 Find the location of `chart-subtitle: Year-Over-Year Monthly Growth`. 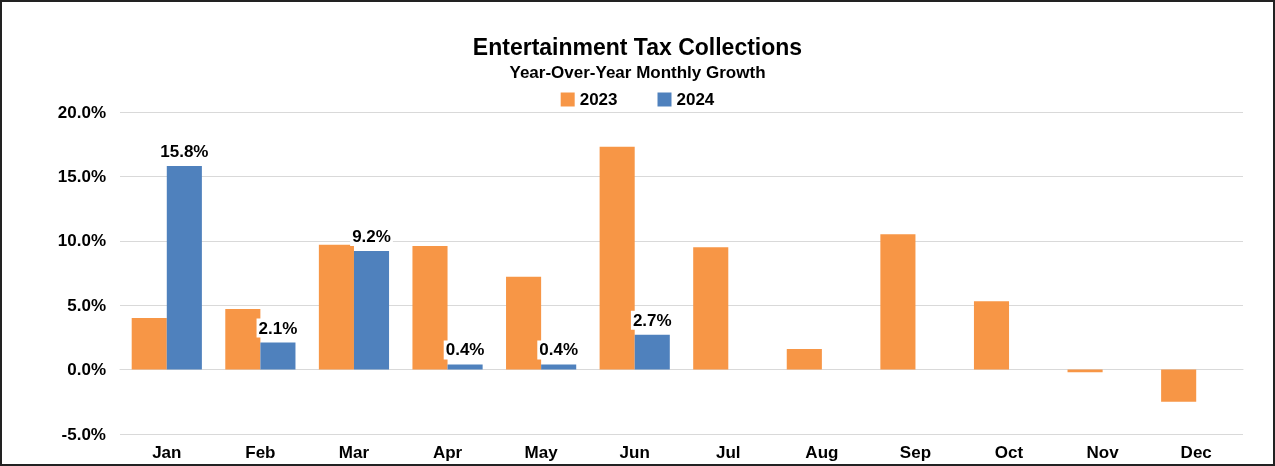

chart-subtitle: Year-Over-Year Monthly Growth is located at coordinates (637, 72).